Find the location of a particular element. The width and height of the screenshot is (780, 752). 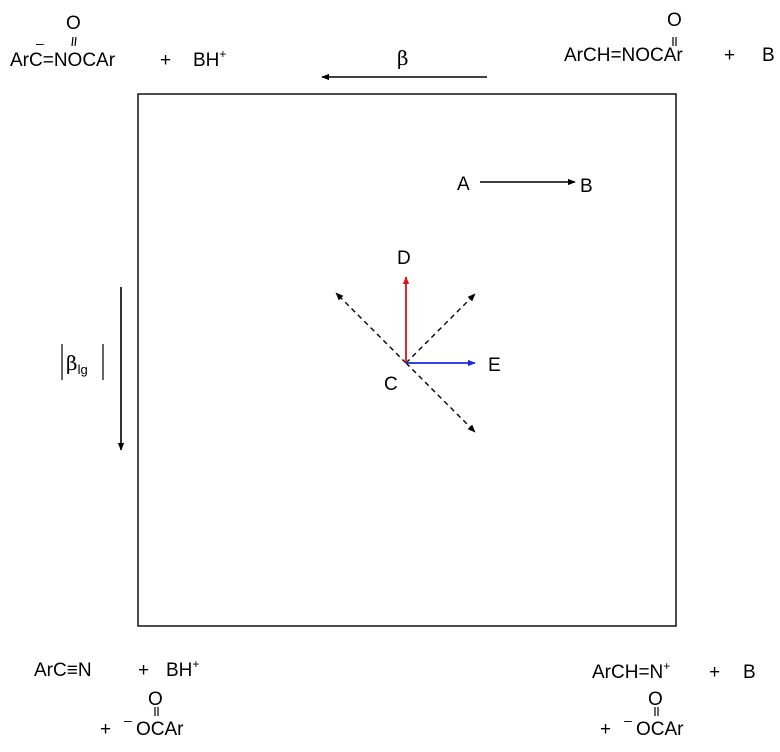

top-right-formula: ArCH=NOCAr is located at coordinates (623, 55).